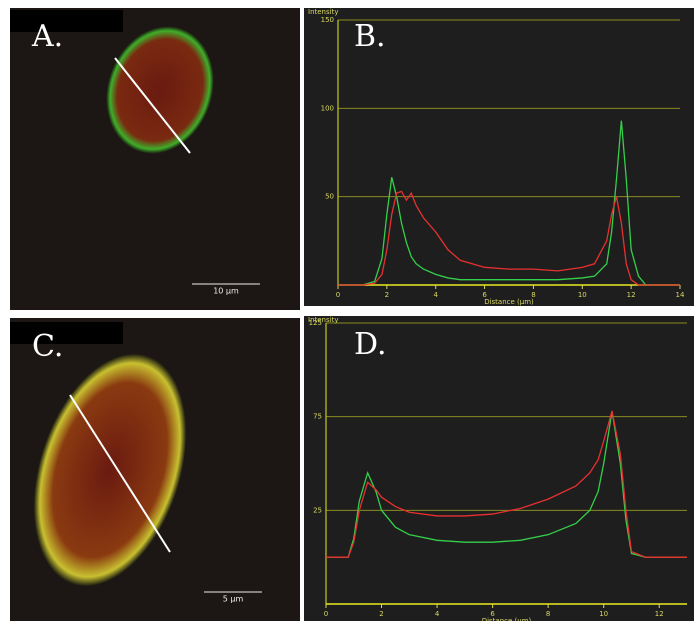 The height and width of the screenshot is (625, 694). What do you see at coordinates (317, 510) in the screenshot?
I see `y-tick-label: 25` at bounding box center [317, 510].